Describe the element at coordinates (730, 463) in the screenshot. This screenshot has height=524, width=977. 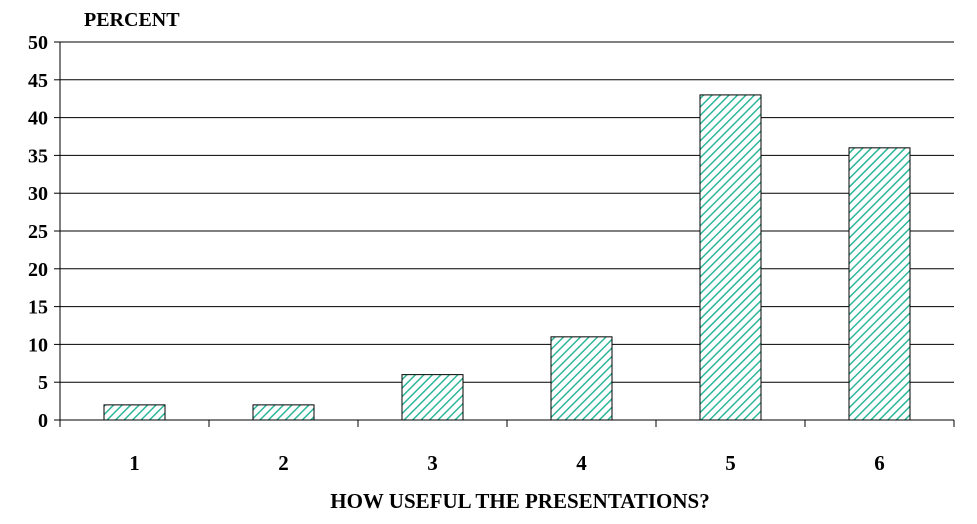
I see `x-tick-label: 5` at that location.